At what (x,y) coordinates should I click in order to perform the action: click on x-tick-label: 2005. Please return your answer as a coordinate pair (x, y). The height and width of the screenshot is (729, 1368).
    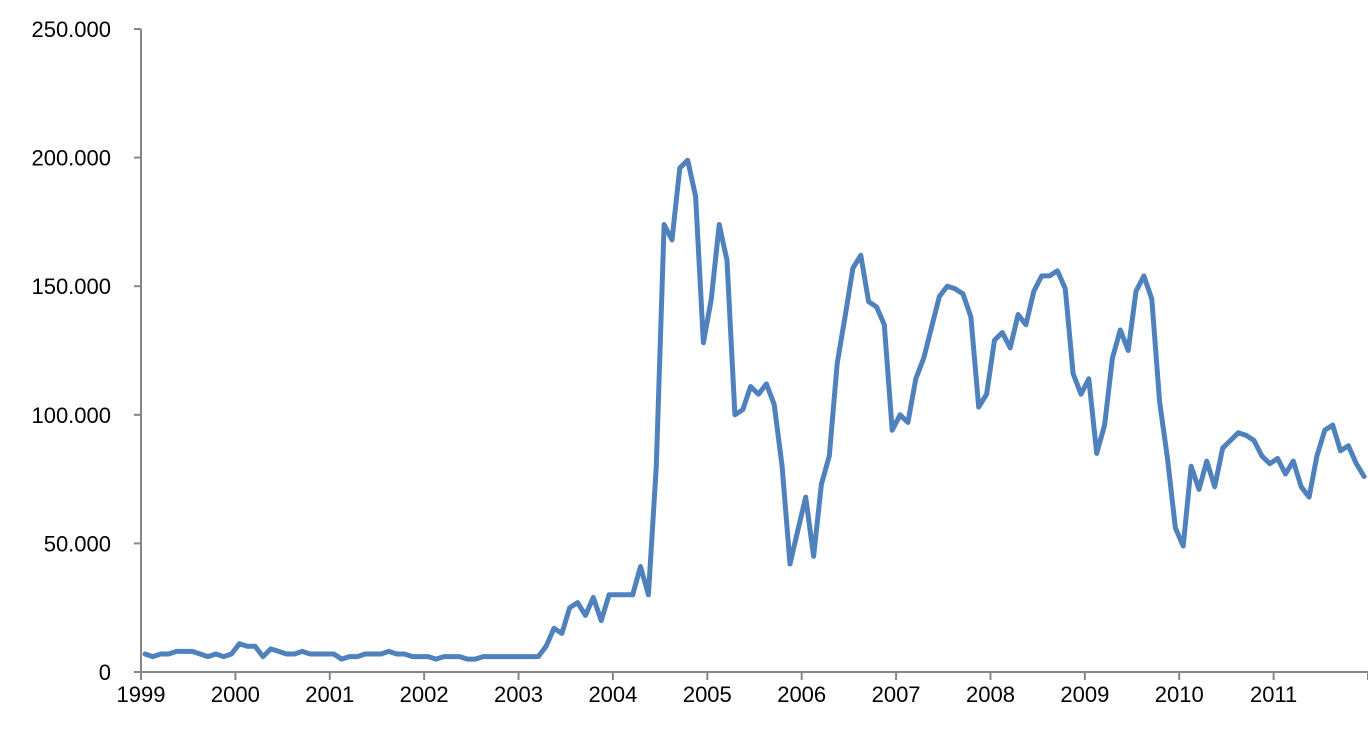
    Looking at the image, I should click on (707, 694).